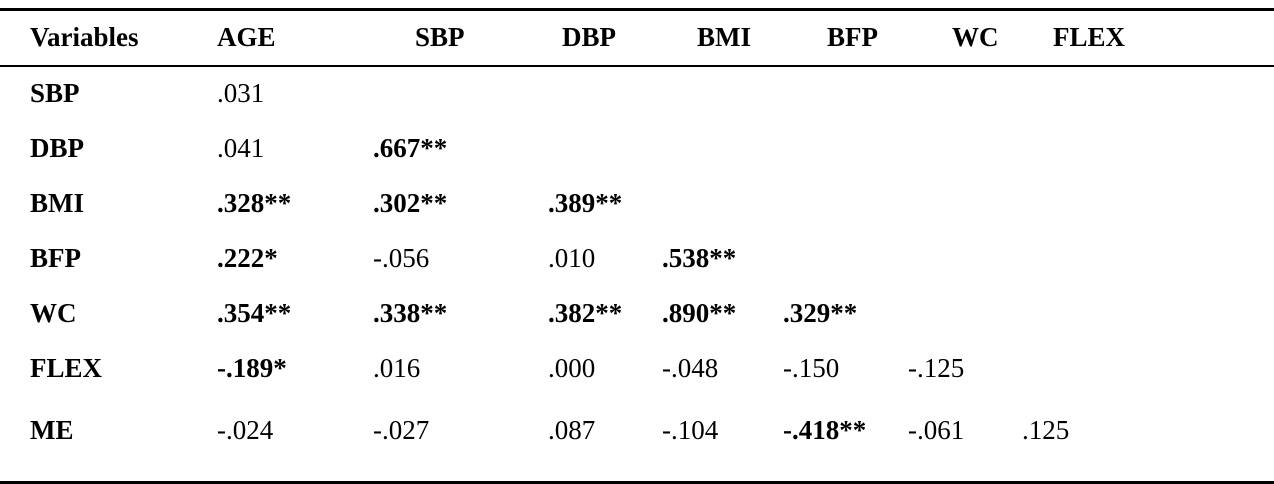 Image resolution: width=1274 pixels, height=484 pixels. I want to click on correlation-cell: -.061, so click(936, 430).